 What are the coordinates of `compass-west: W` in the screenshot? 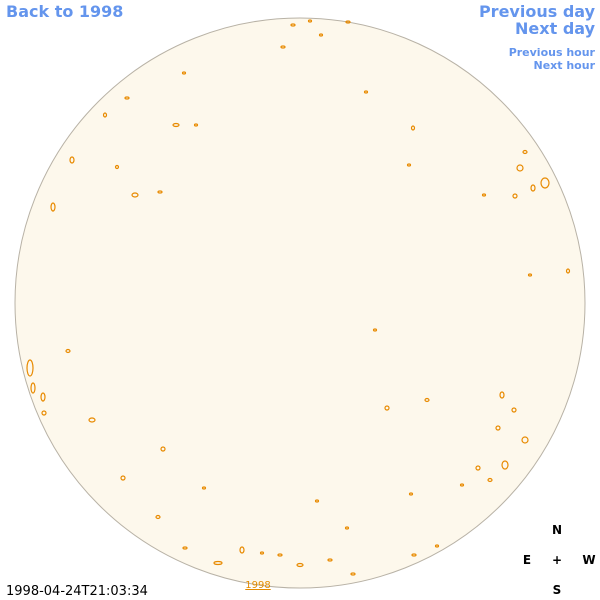 It's located at (588, 560).